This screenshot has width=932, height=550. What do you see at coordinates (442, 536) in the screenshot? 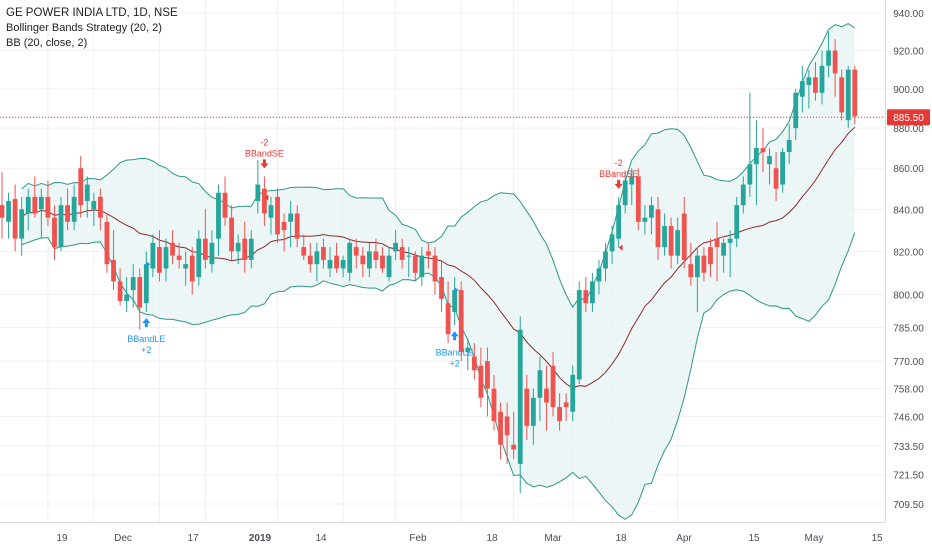
I see `time-axis: 19 Dec 17 2019 14 Feb 18 Mar 18 Apr 15 May 15` at bounding box center [442, 536].